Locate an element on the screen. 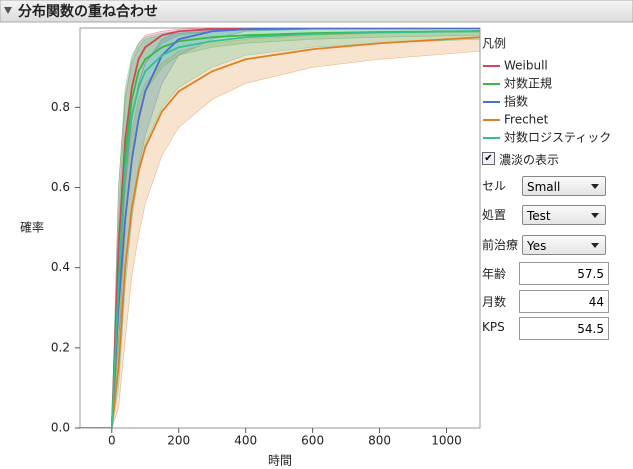 This screenshot has width=633, height=469. y-tick-label: 0.8 is located at coordinates (60, 107).